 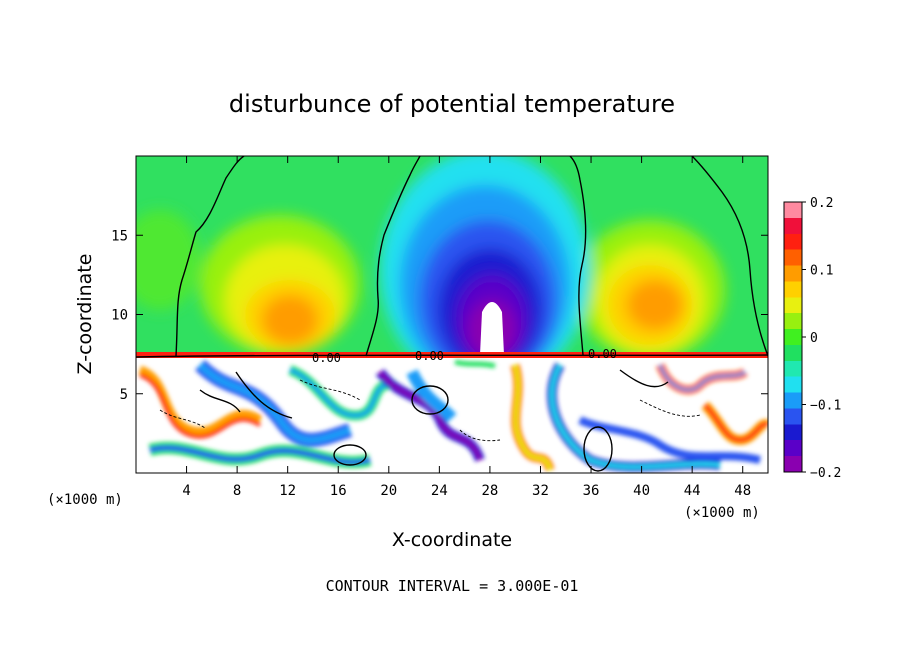 I want to click on chart-title: disturbunce of potential temperature, so click(x=452, y=104).